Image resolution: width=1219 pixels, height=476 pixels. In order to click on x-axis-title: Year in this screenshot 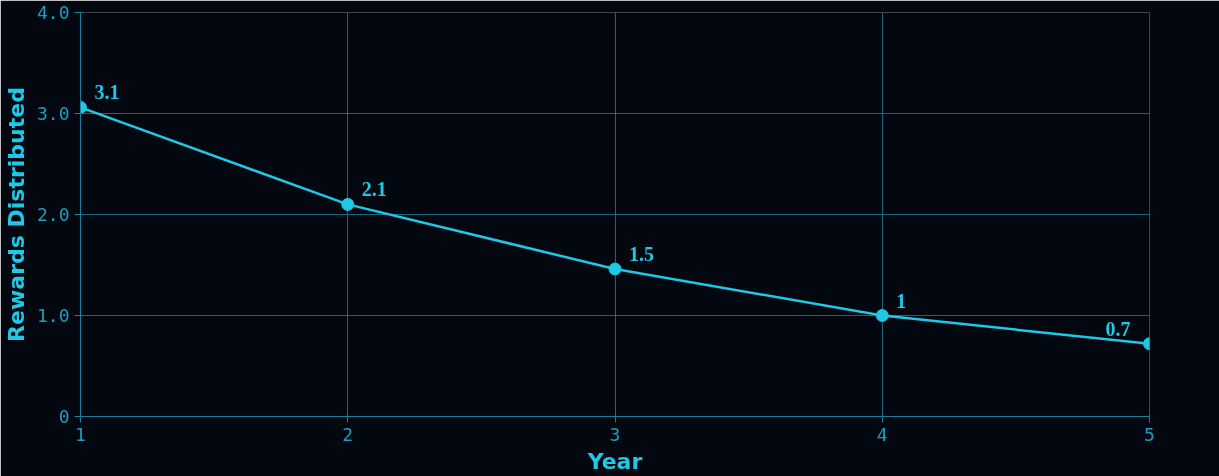, I will do `click(614, 461)`.